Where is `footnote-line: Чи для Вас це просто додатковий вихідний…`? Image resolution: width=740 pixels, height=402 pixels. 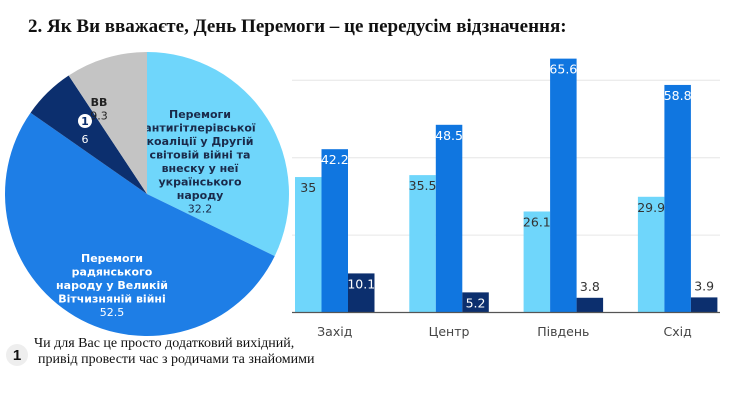 footnote-line: Чи для Вас це просто додатковий вихідний… is located at coordinates (164, 343).